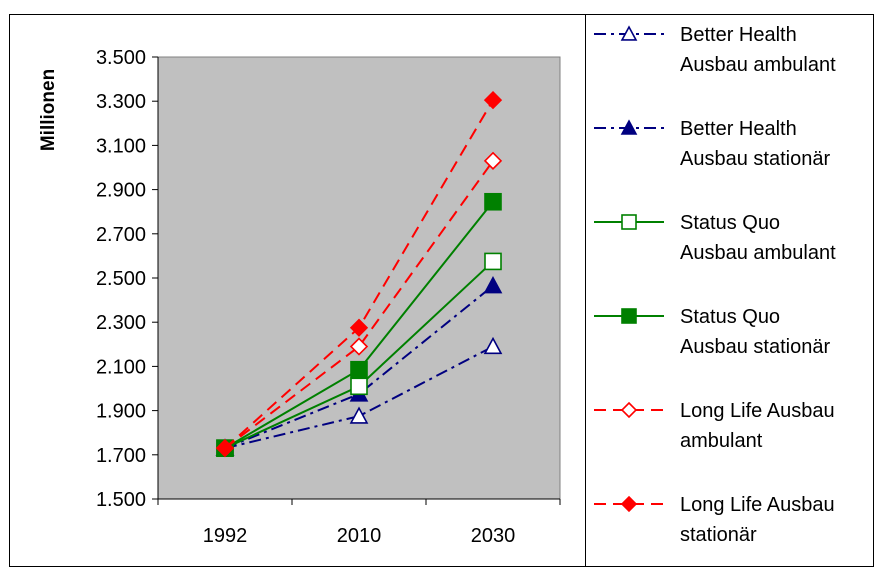 Image resolution: width=877 pixels, height=568 pixels. I want to click on legend-item: Long Life Ausbau stationär, so click(714, 520).